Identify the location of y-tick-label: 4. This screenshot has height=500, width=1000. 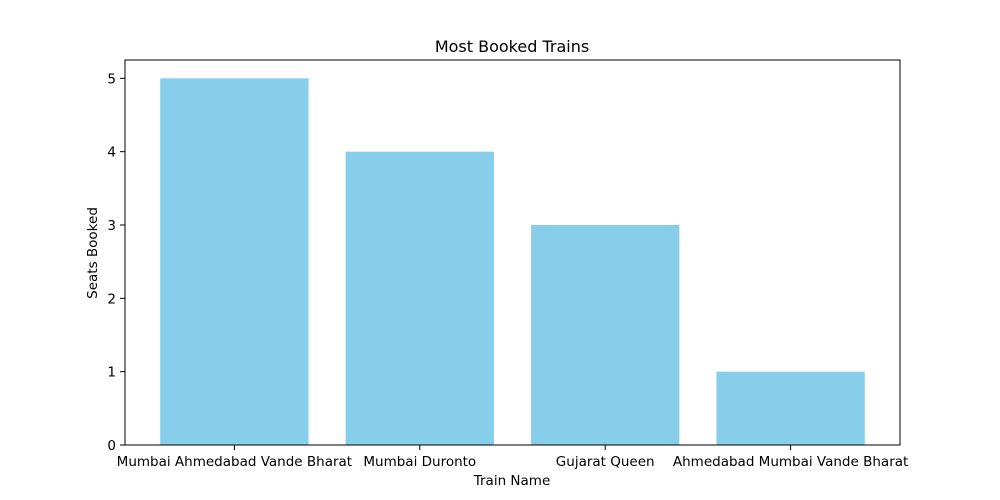
(111, 153).